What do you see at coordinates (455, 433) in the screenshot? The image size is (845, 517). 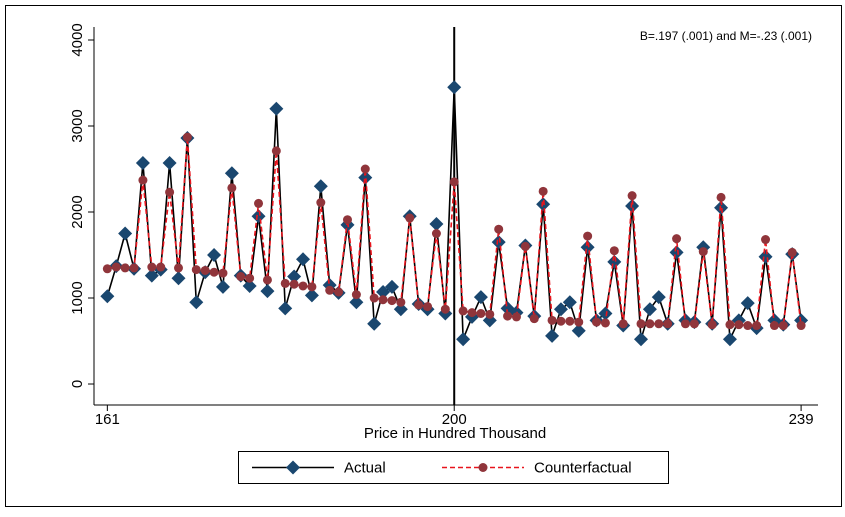 I see `x-axis-title: Price in Hundred Thousand` at bounding box center [455, 433].